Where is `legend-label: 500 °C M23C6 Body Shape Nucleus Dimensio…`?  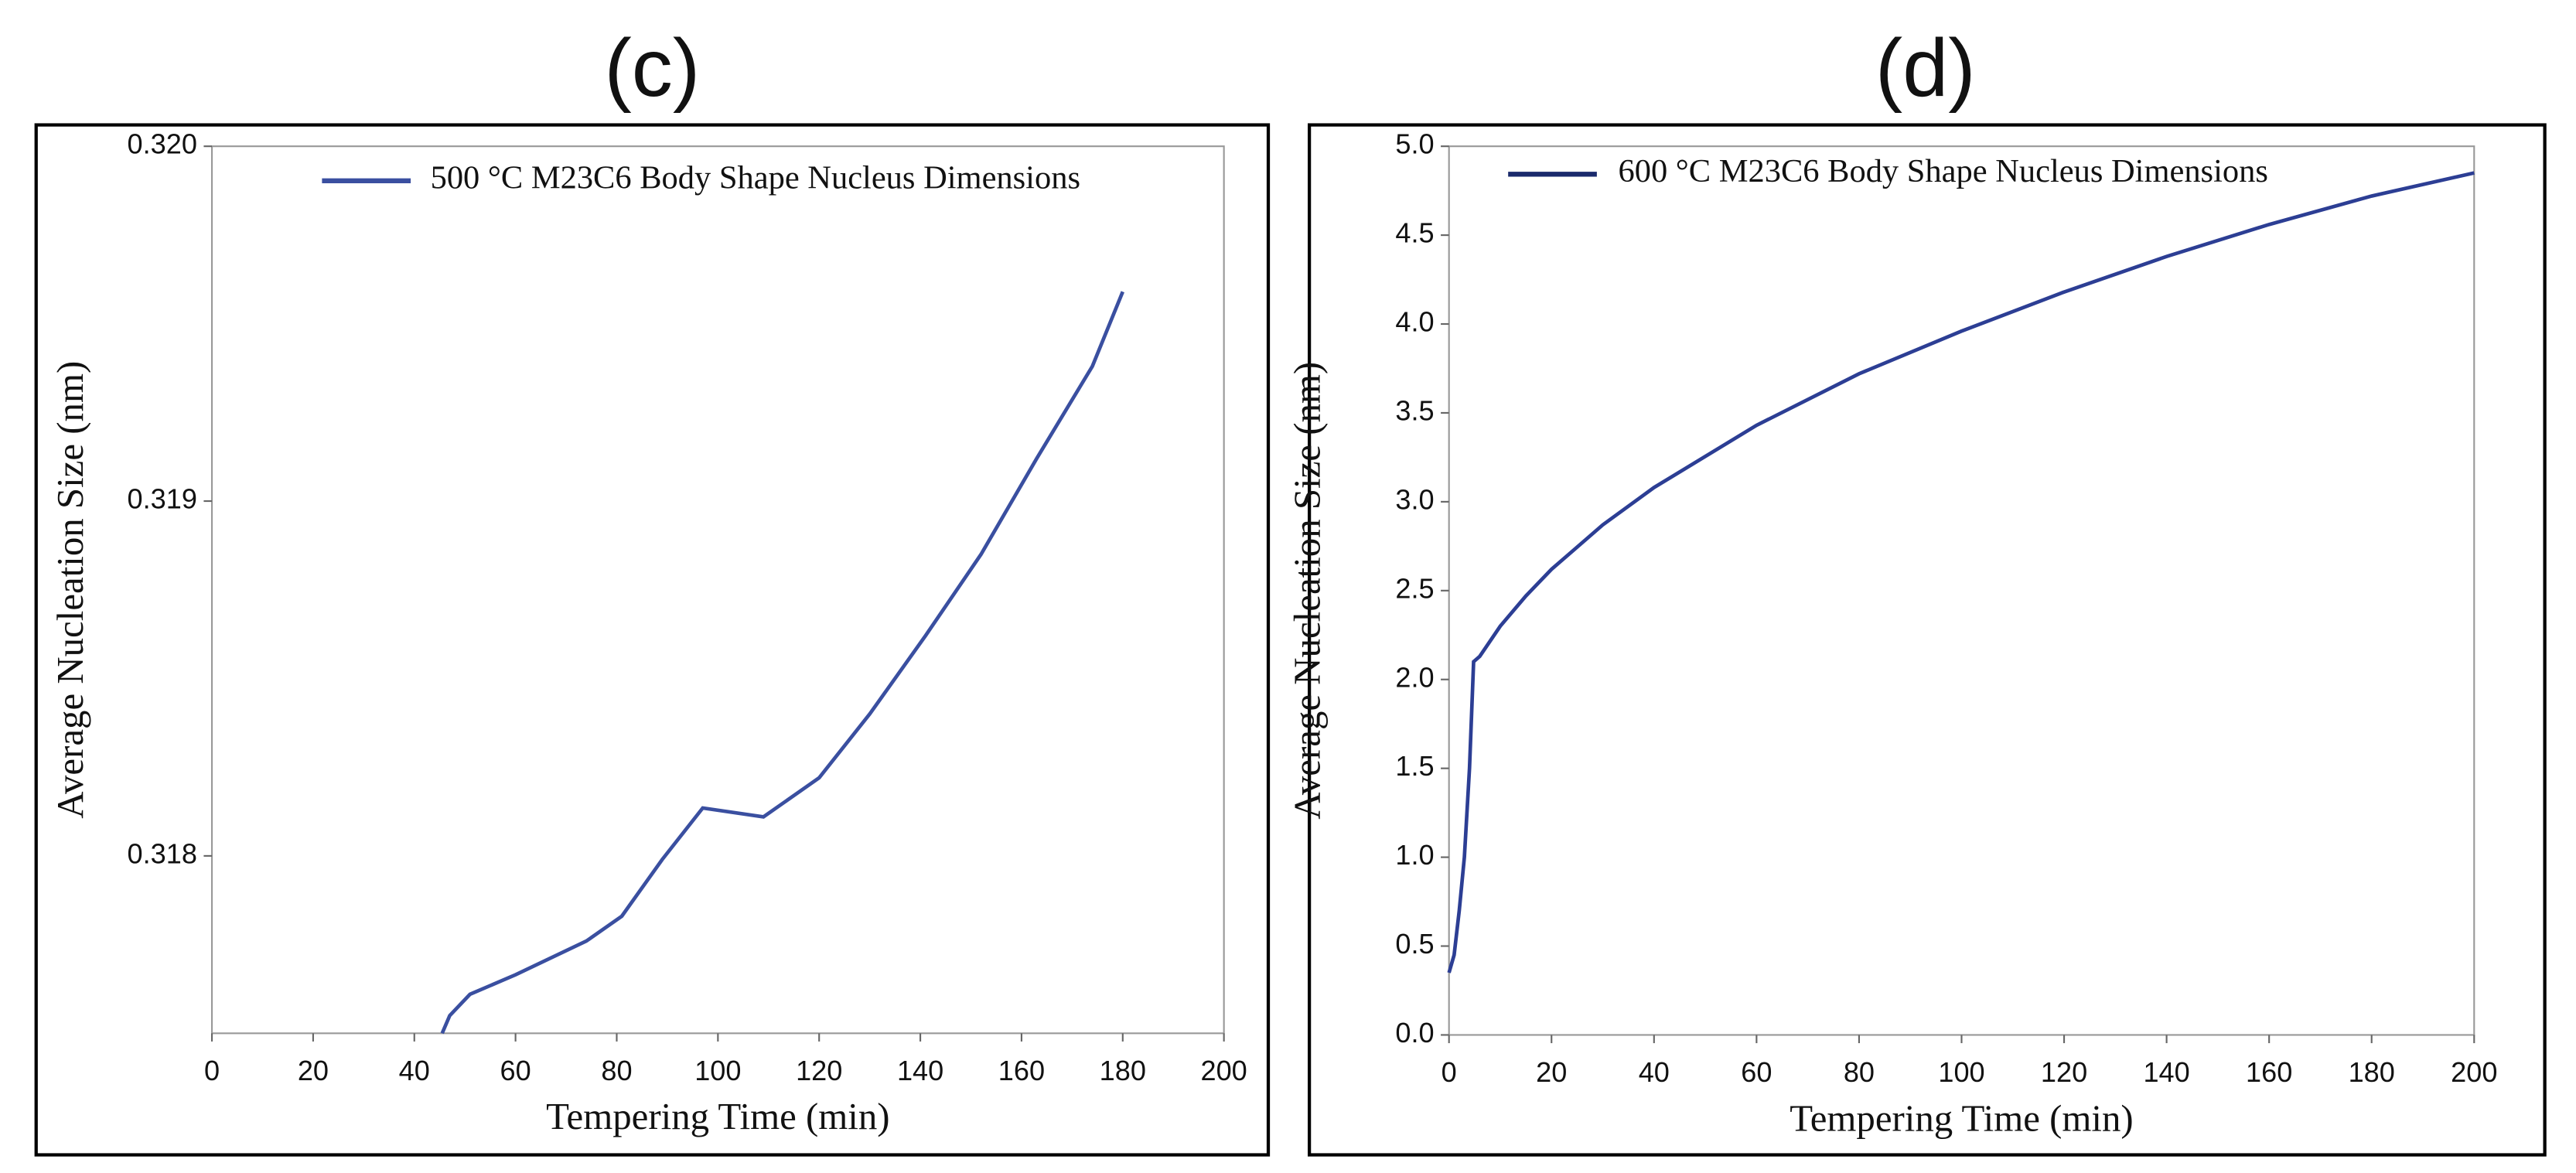 legend-label: 500 °C M23C6 Body Shape Nucleus Dimensio… is located at coordinates (755, 178).